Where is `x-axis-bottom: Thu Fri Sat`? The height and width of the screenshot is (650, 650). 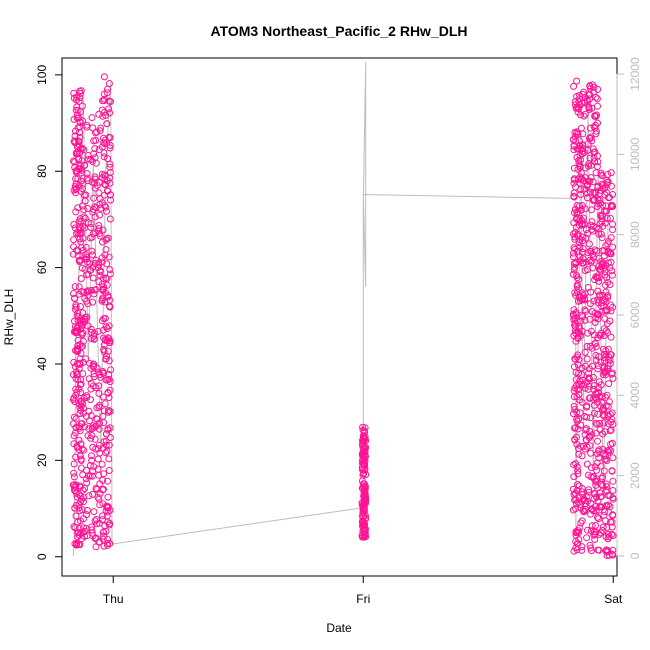
x-axis-bottom: Thu Fri Sat is located at coordinates (363, 590).